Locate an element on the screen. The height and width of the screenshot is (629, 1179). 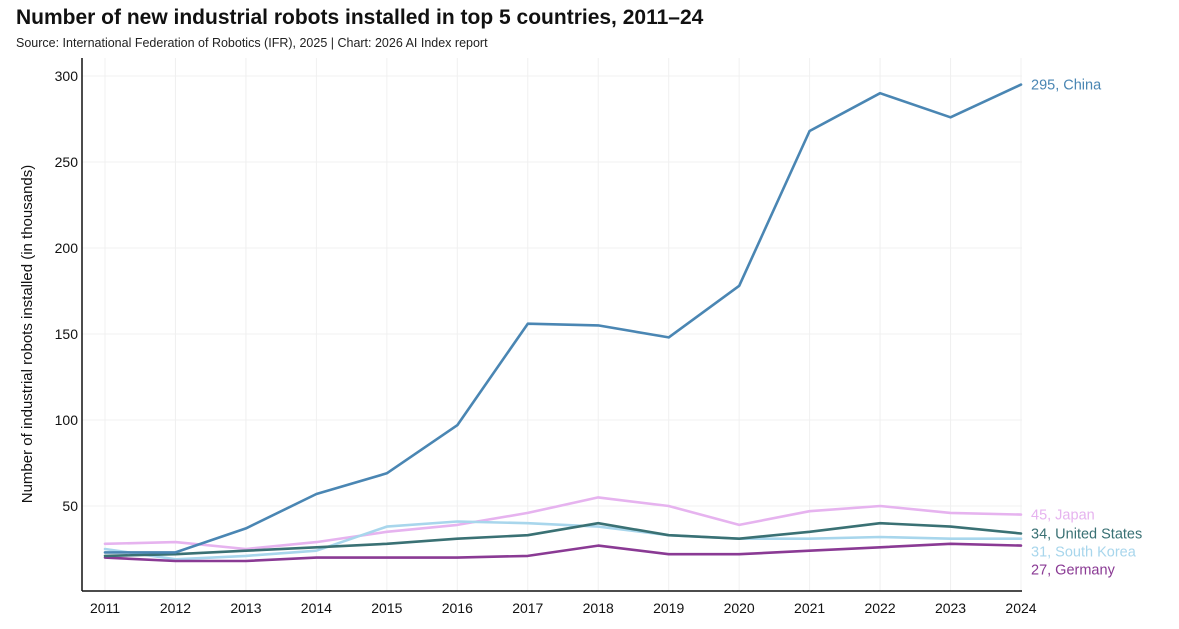
y-tick-label: 150 is located at coordinates (67, 334).